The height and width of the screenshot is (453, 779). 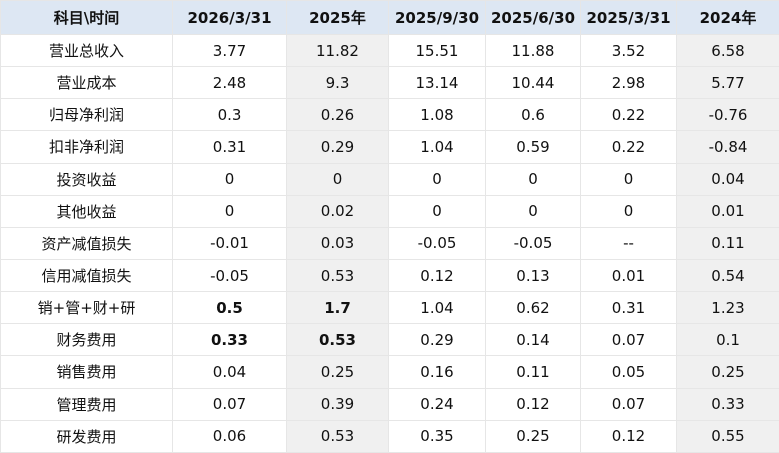 What do you see at coordinates (628, 243) in the screenshot?
I see `value-cell: --` at bounding box center [628, 243].